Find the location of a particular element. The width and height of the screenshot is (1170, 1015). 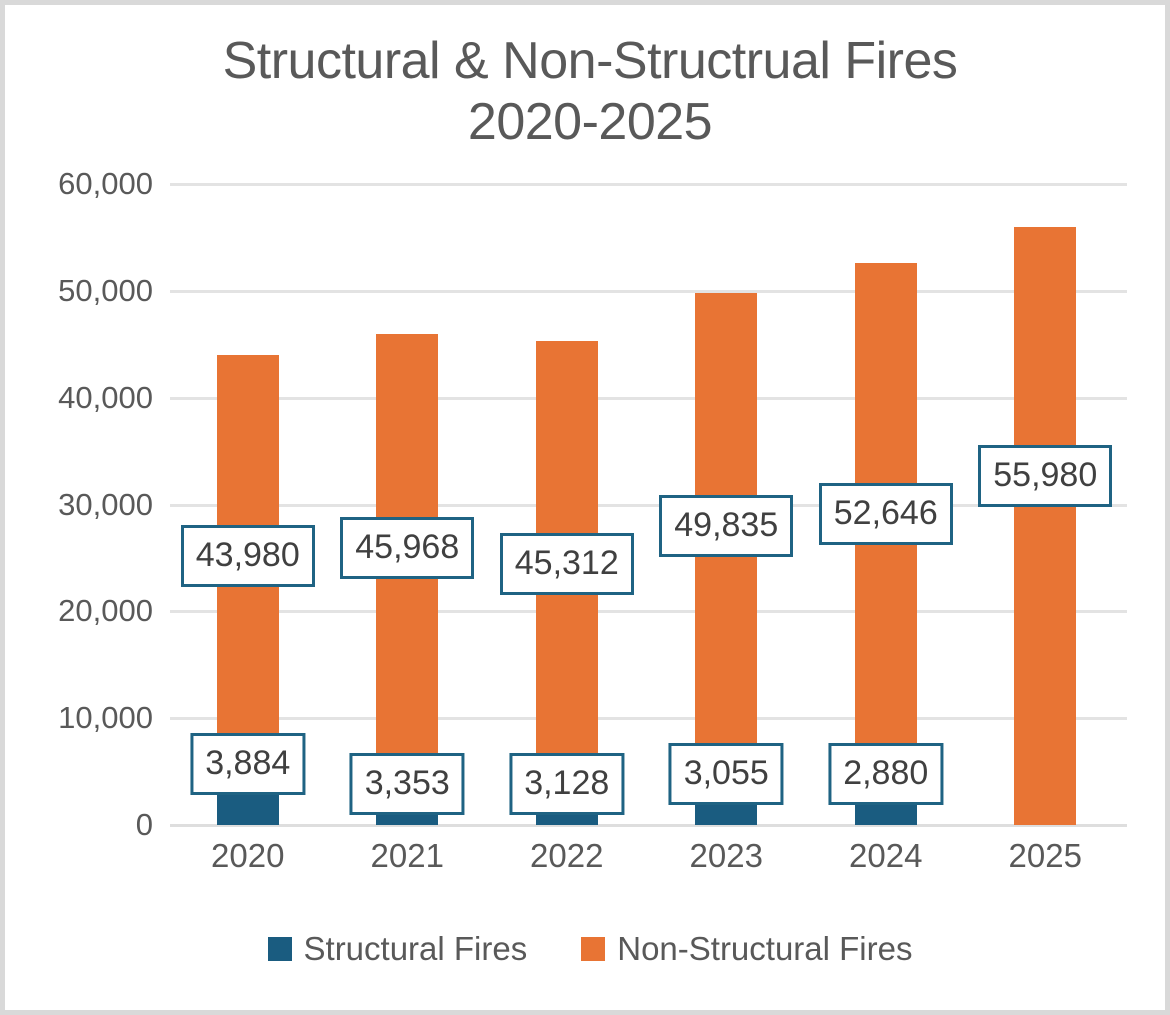

x-axis-tick-label-2021: 2021 is located at coordinates (407, 855).